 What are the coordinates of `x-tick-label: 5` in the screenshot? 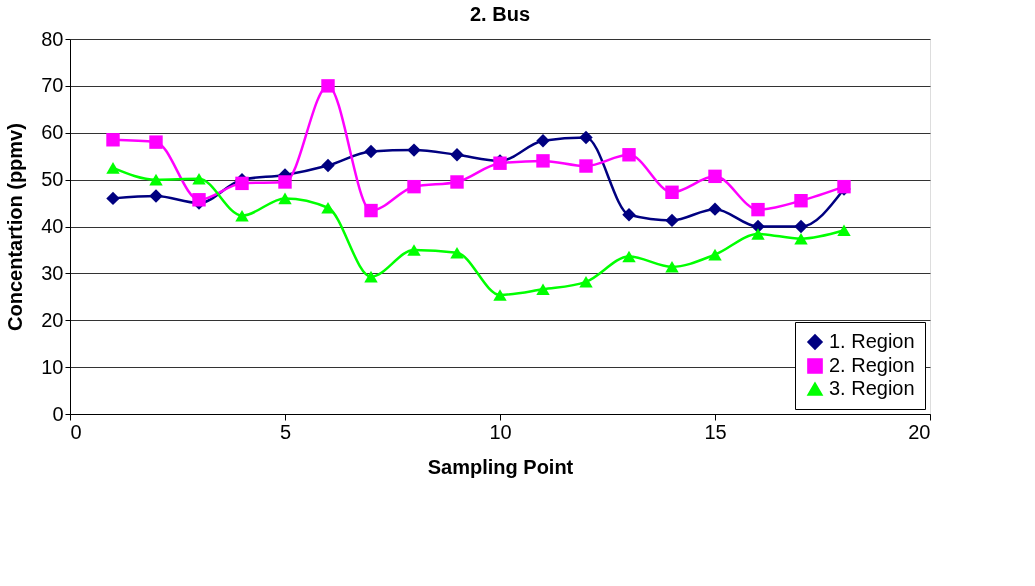 It's located at (285, 431).